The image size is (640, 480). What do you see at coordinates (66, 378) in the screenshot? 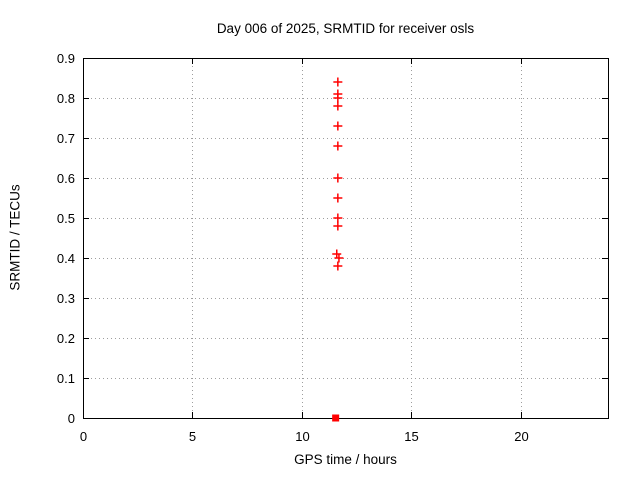
I see `y-tick-label: 0.1` at bounding box center [66, 378].